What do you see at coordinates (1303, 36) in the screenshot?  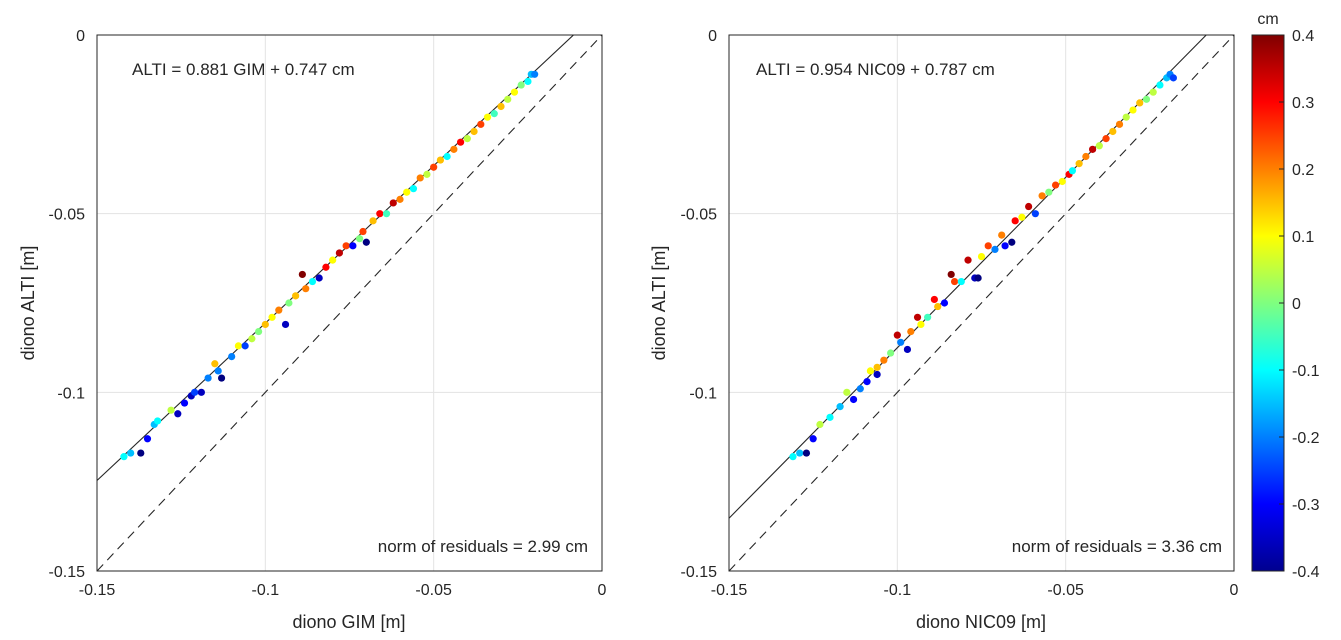 I see `colorbar-tick-label: 0.4` at bounding box center [1303, 36].